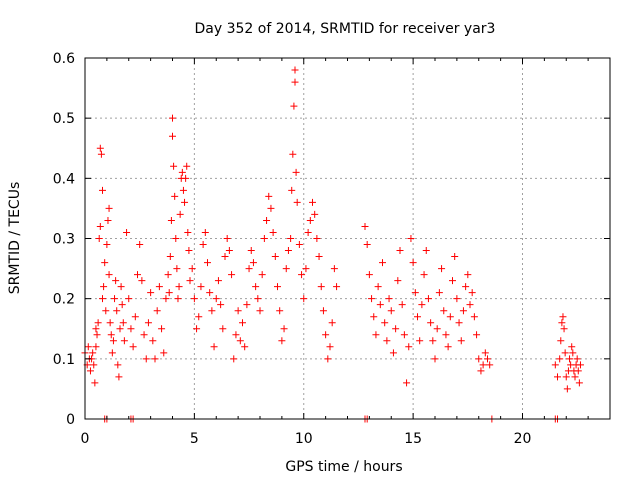  I want to click on y-tick-label: 0.6, so click(64, 59).